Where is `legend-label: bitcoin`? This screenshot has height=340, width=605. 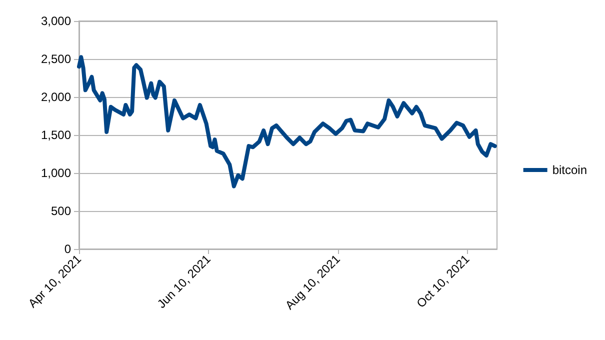 legend-label: bitcoin is located at coordinates (569, 170).